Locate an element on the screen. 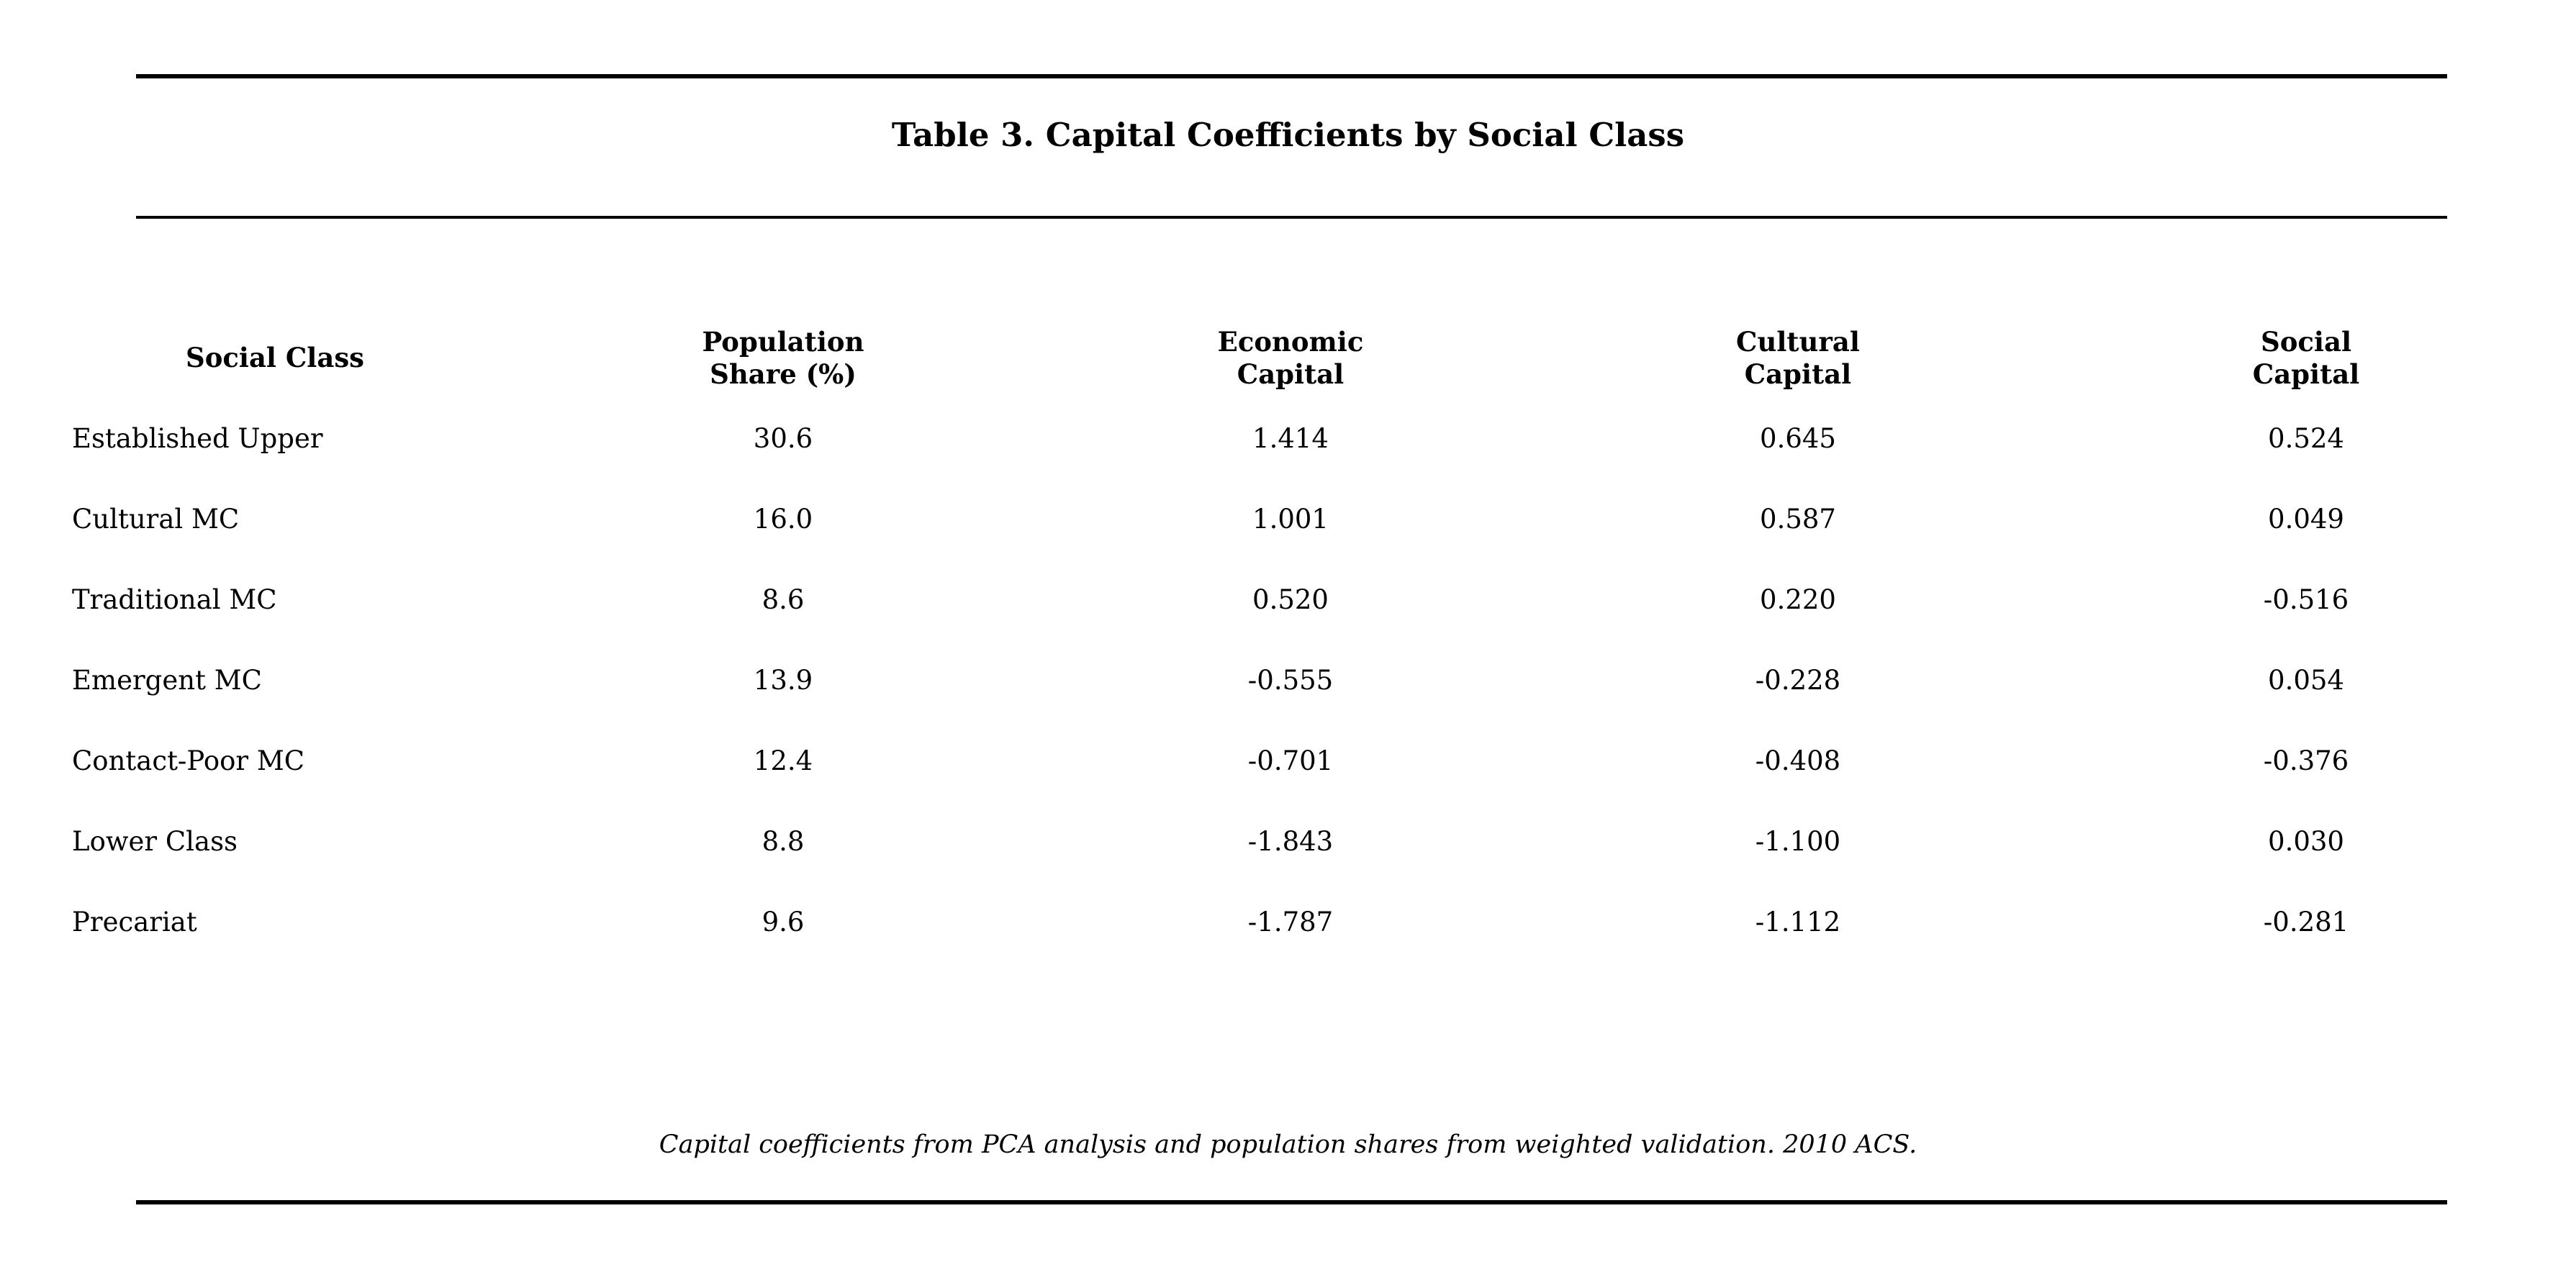 The image size is (2576, 1280). row-label: Contact-Poor MC is located at coordinates (188, 761).